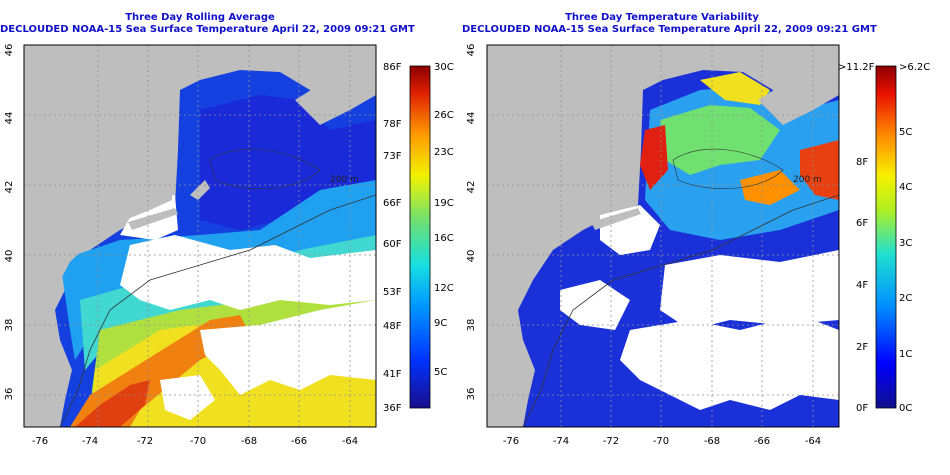 The image size is (950, 475). Describe the element at coordinates (471, 394) in the screenshot. I see `r-lat-5: 36` at that location.